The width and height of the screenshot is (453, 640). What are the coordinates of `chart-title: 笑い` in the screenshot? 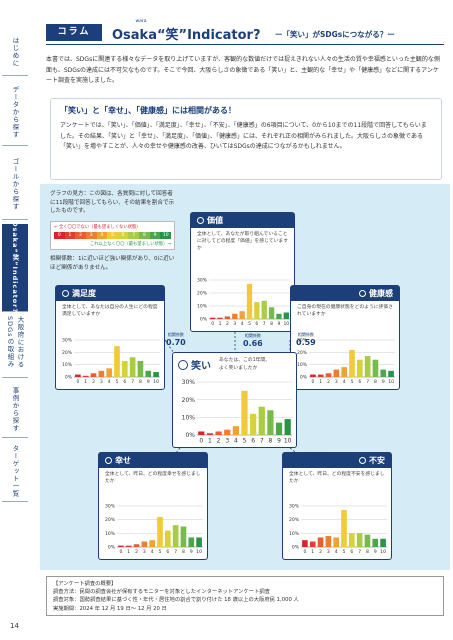 It's located at (201, 366).